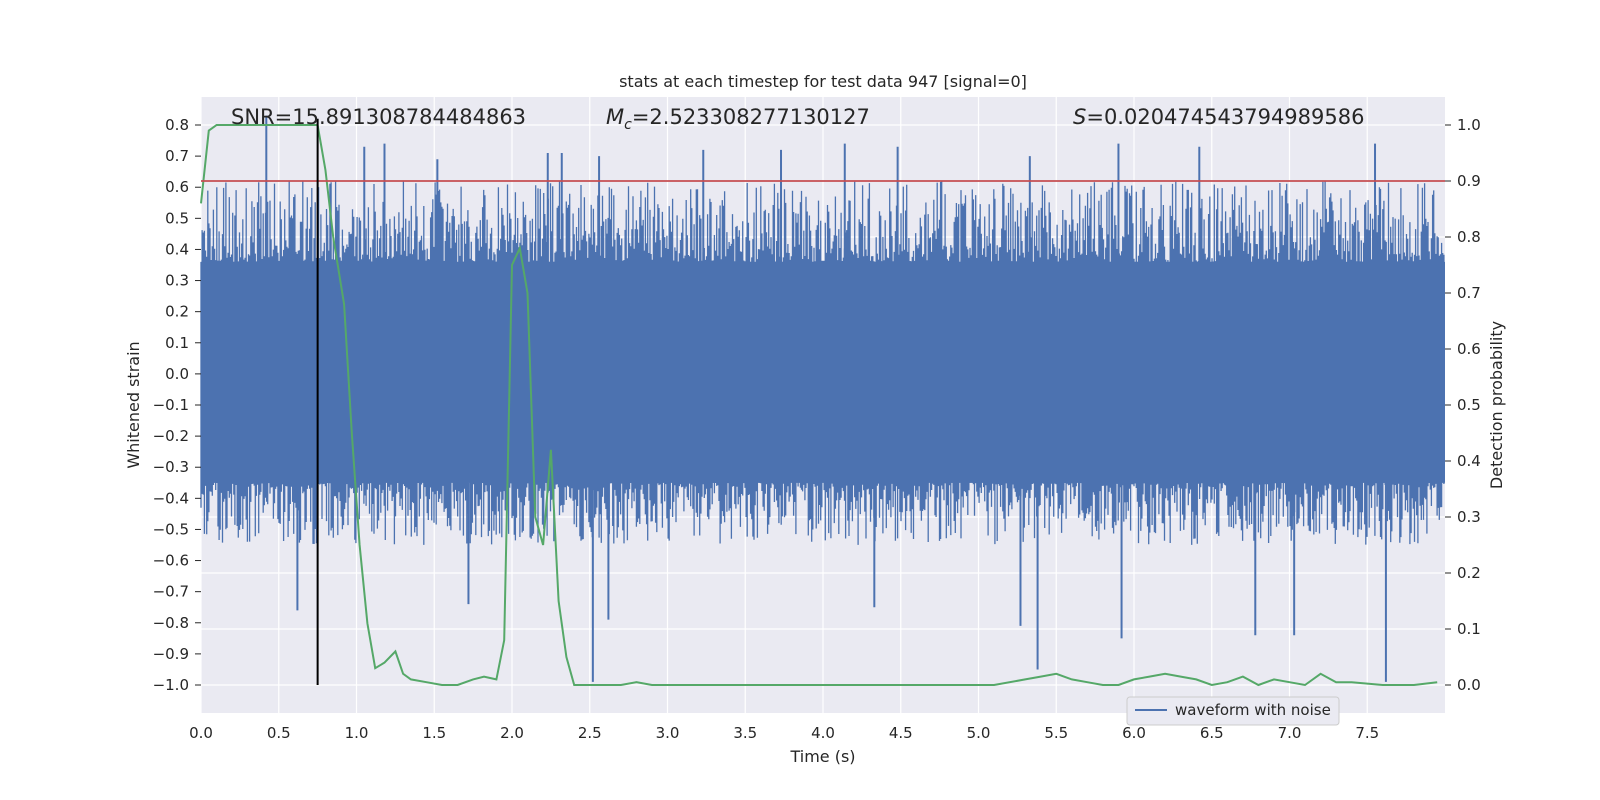 The width and height of the screenshot is (1600, 800). Describe the element at coordinates (171, 685) in the screenshot. I see `left-y-tick-label: −1.0` at that location.